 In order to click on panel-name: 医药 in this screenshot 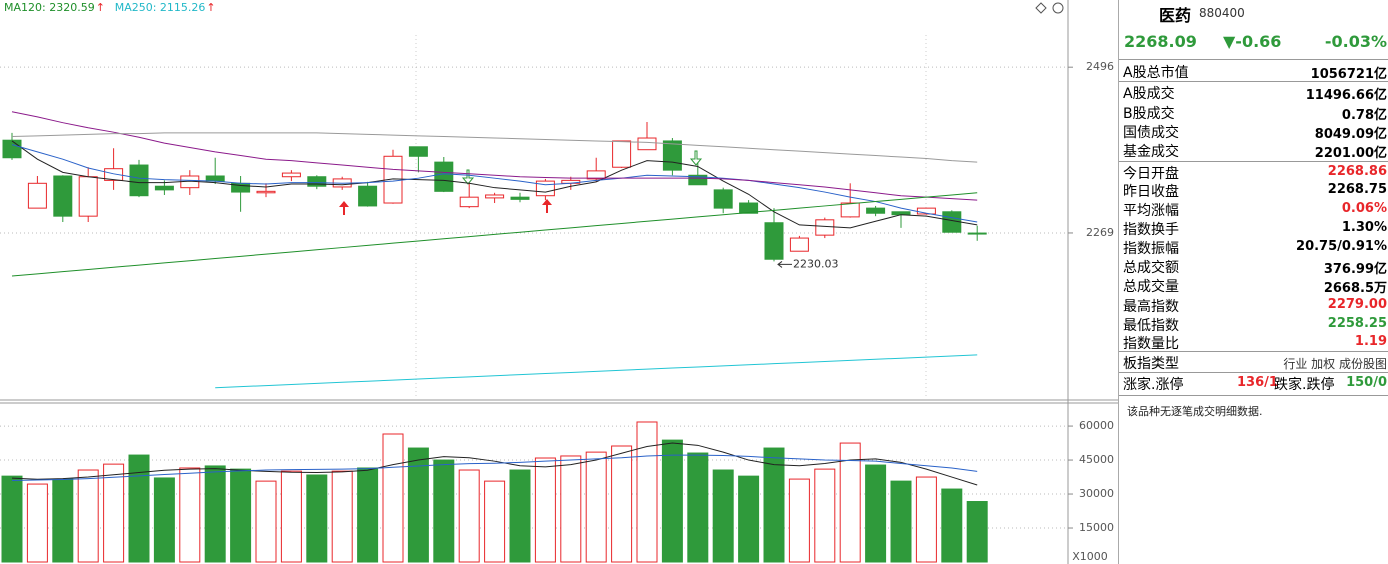, I will do `click(1175, 15)`.